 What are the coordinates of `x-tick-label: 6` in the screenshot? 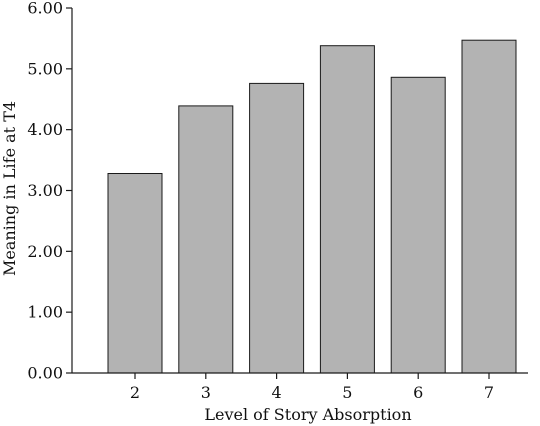 It's located at (418, 392).